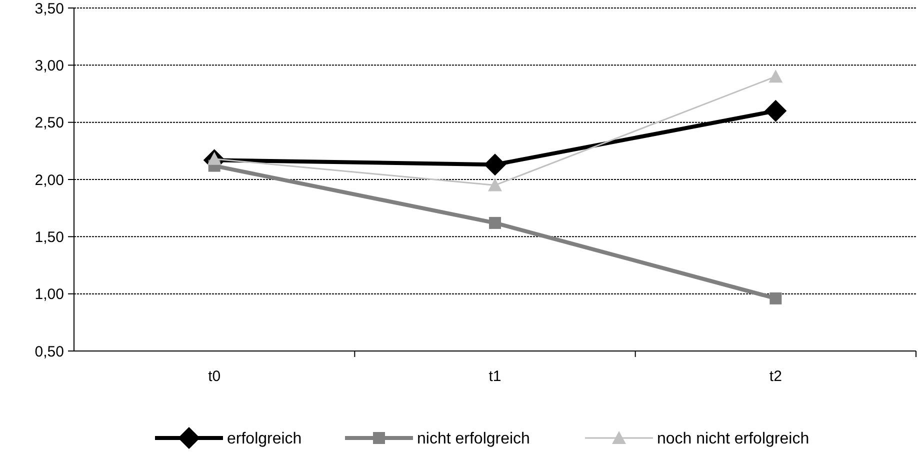 The height and width of the screenshot is (455, 918). What do you see at coordinates (775, 376) in the screenshot?
I see `x-tick-label: t2` at bounding box center [775, 376].